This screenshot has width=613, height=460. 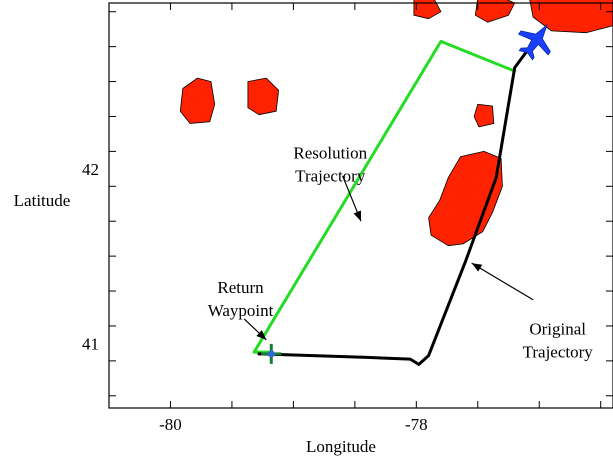 What do you see at coordinates (330, 175) in the screenshot?
I see `annotation-1-line-2: Trajectory` at bounding box center [330, 175].